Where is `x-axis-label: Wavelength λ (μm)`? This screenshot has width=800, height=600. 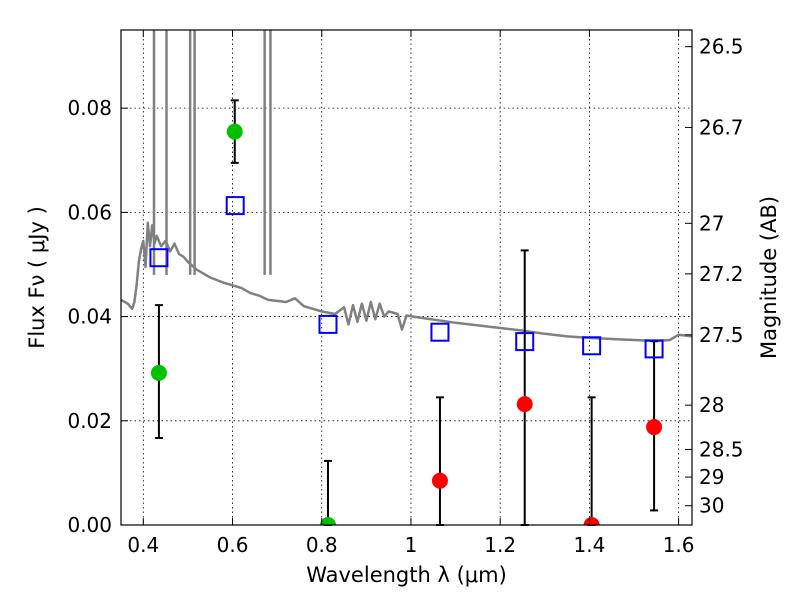 x-axis-label: Wavelength λ (μm) is located at coordinates (406, 575).